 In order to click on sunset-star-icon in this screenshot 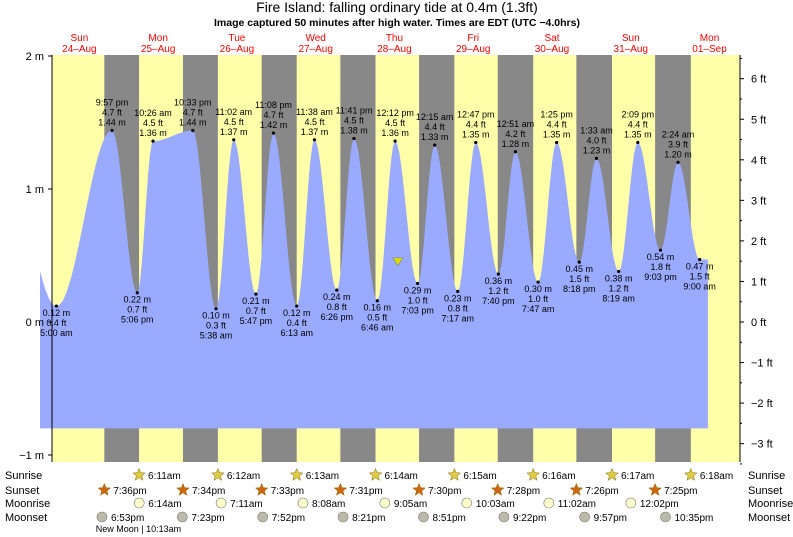, I will do `click(183, 489)`.